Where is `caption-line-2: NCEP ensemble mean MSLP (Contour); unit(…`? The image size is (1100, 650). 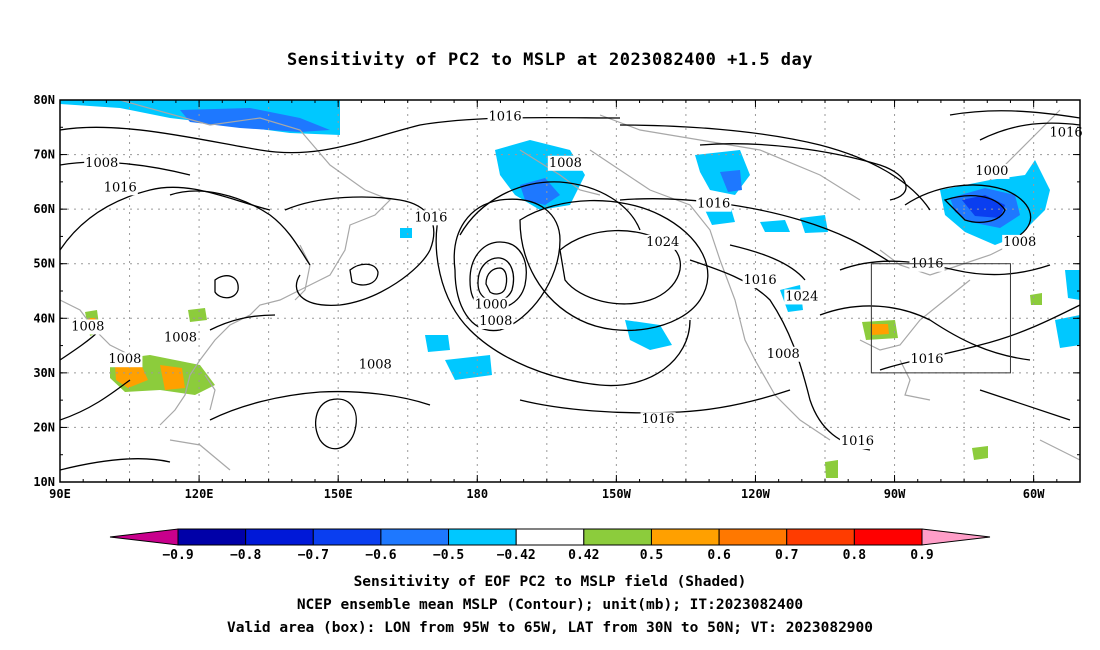 caption-line-2: NCEP ensemble mean MSLP (Contour); unit(… is located at coordinates (550, 605).